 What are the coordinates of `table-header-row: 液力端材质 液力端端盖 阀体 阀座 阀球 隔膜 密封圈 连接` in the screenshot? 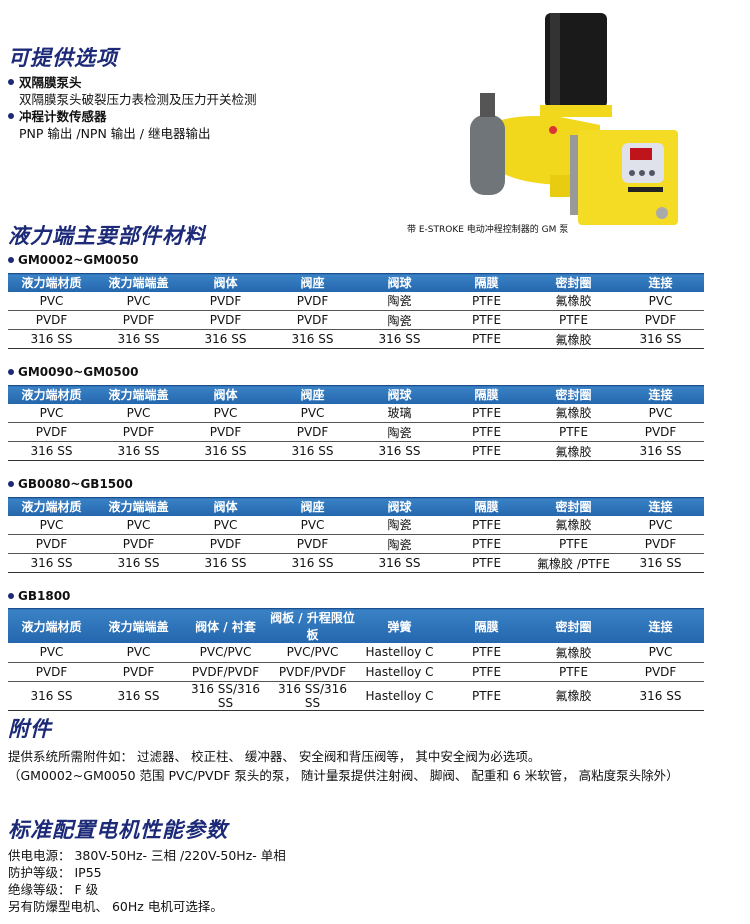 It's located at (356, 506).